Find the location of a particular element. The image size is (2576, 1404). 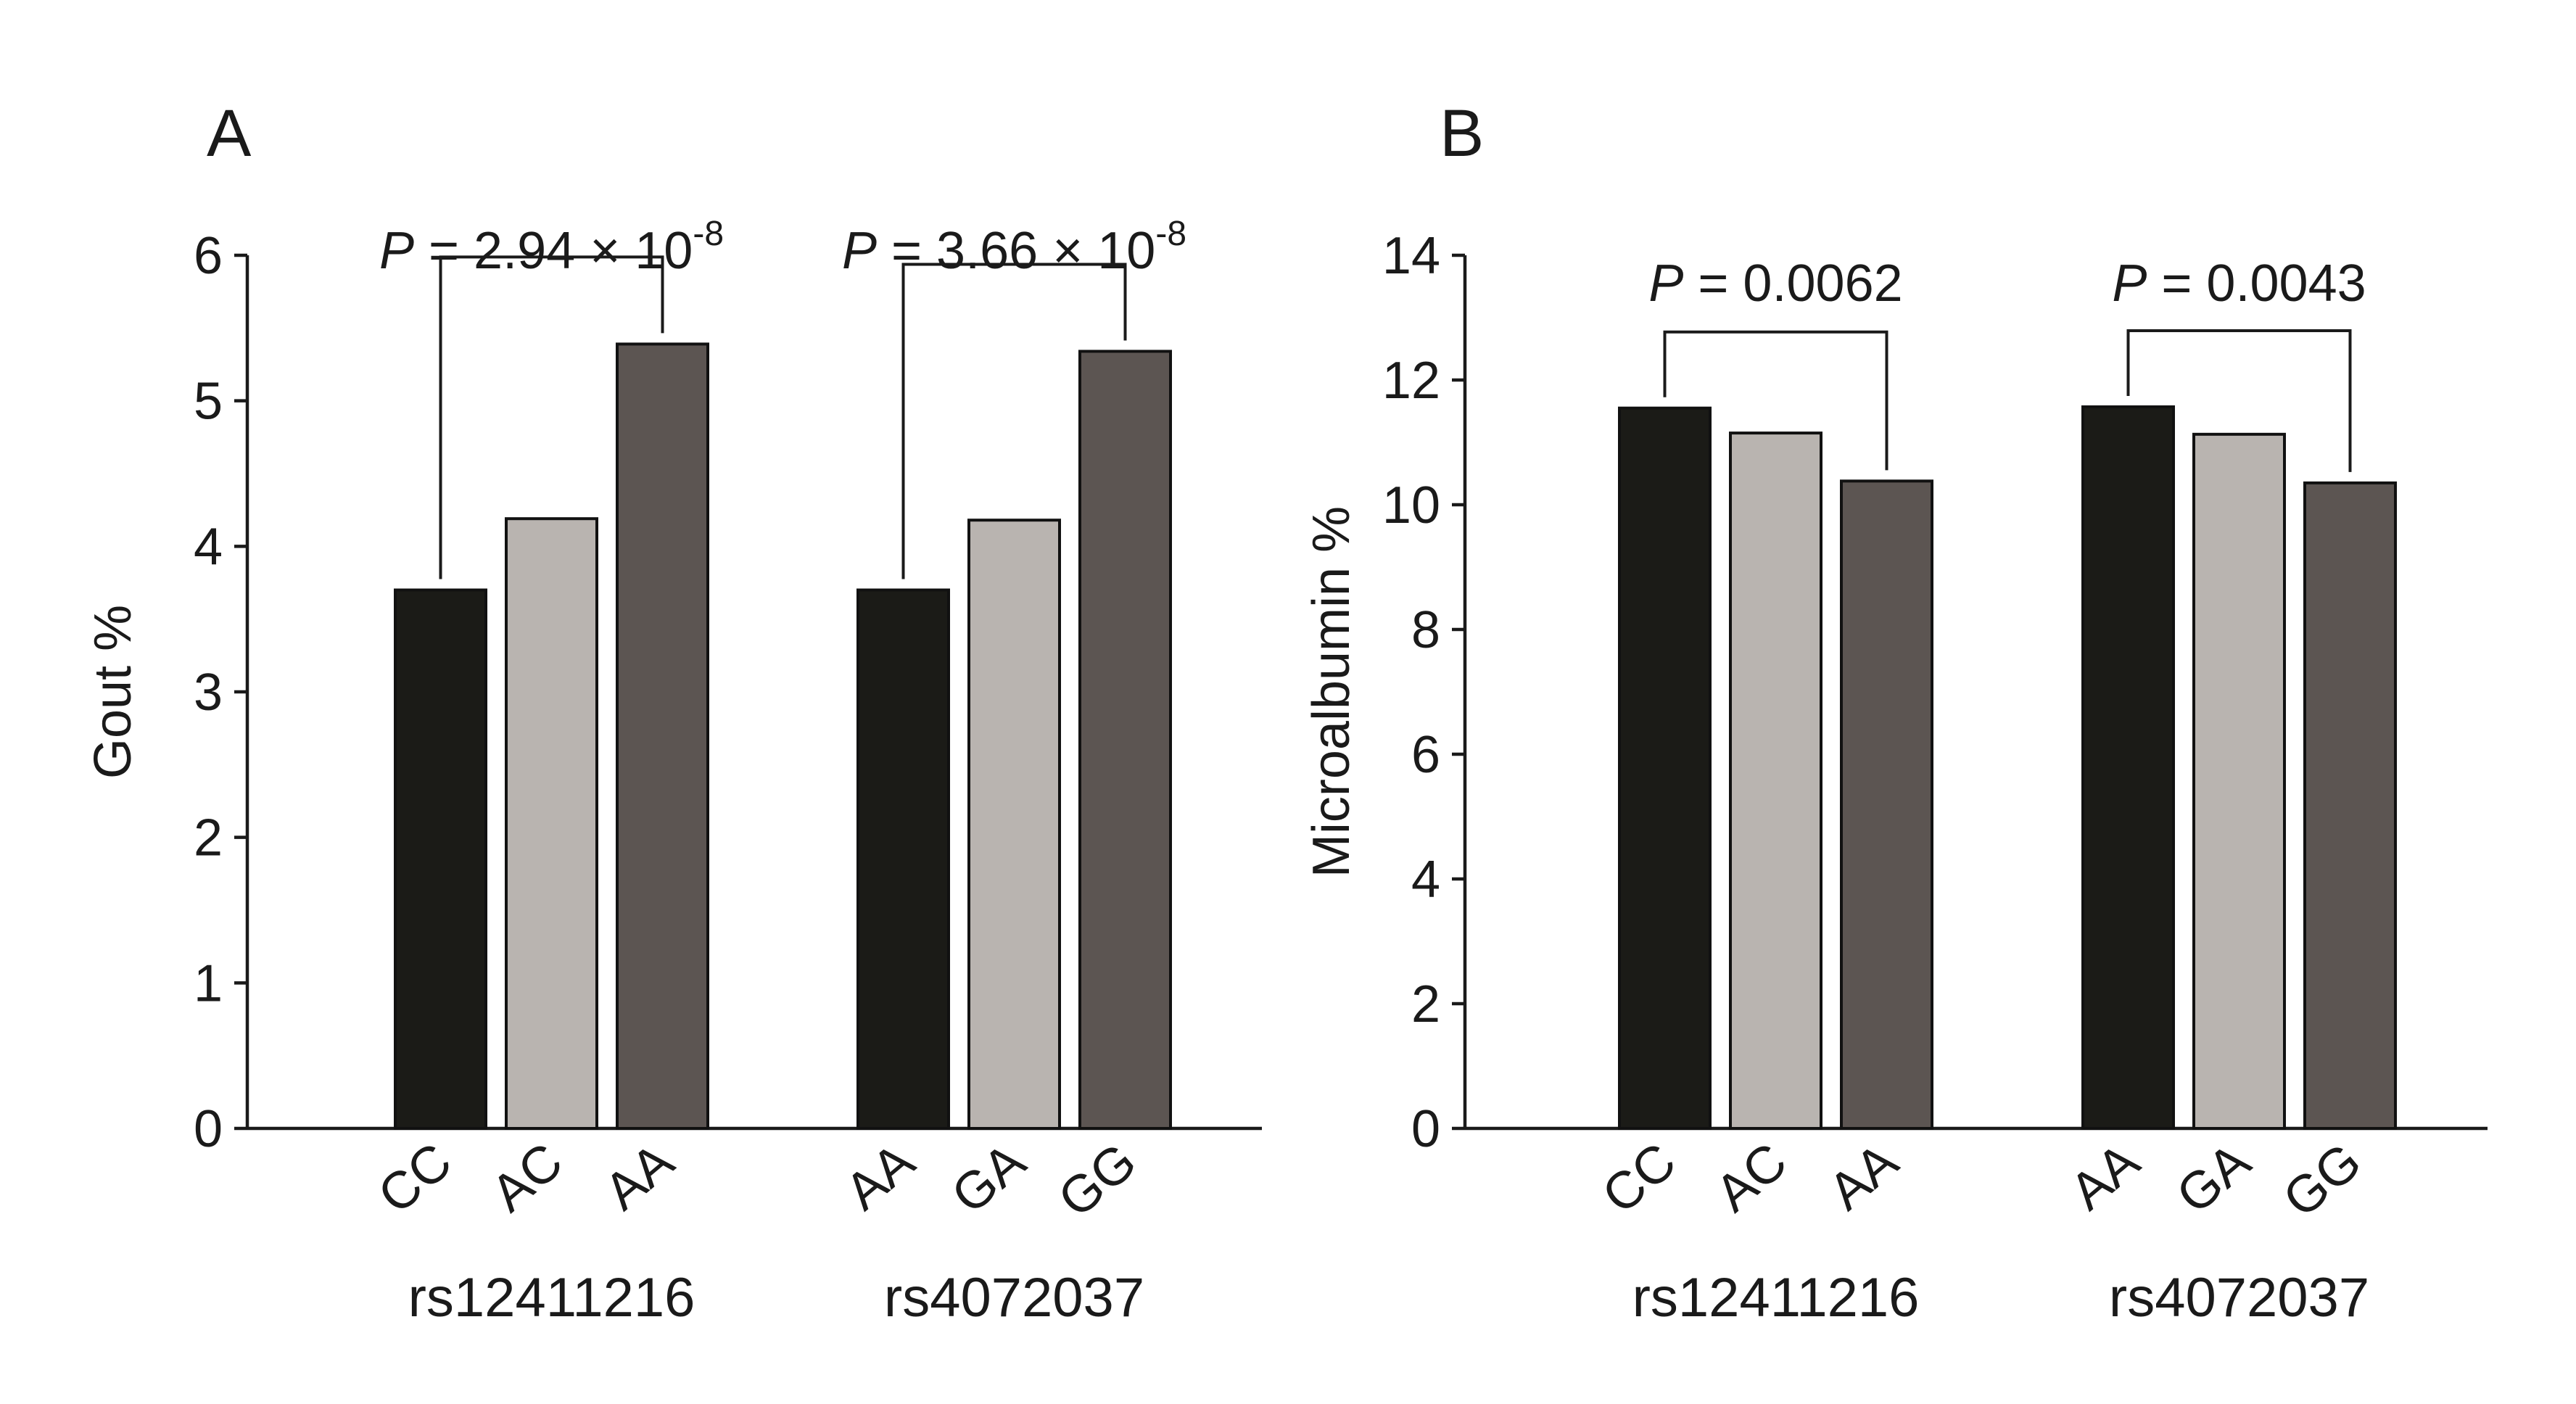

y-tick-label: 14 is located at coordinates (1411, 256).